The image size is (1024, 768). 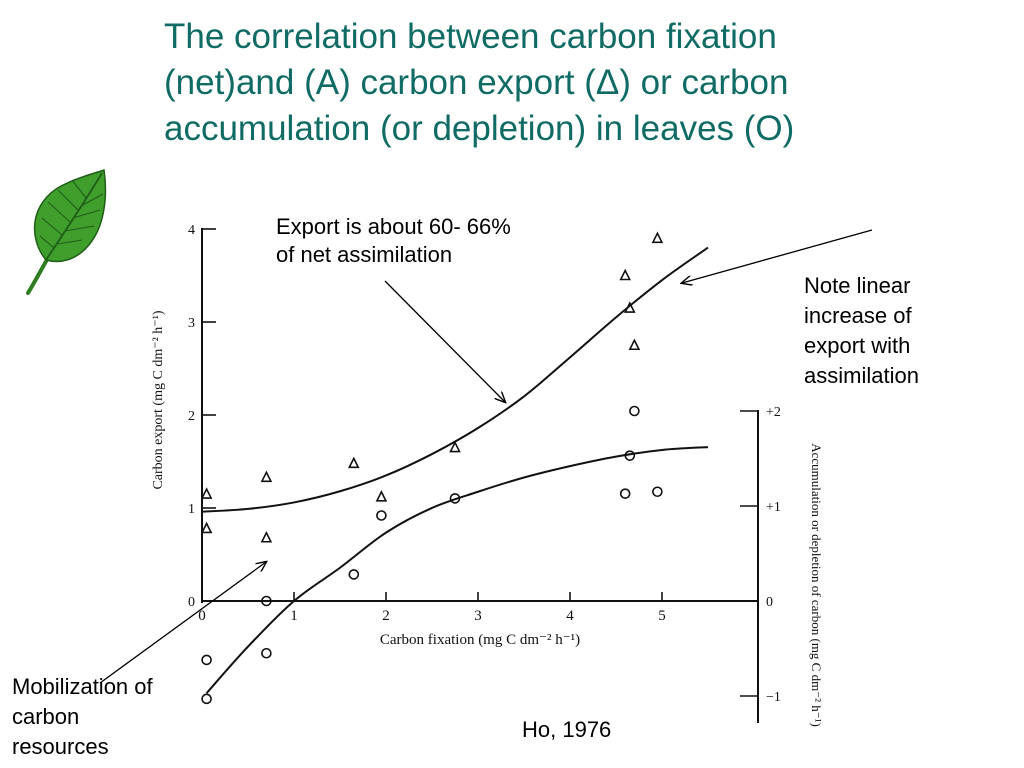 I want to click on arrow-linear, so click(x=777, y=256).